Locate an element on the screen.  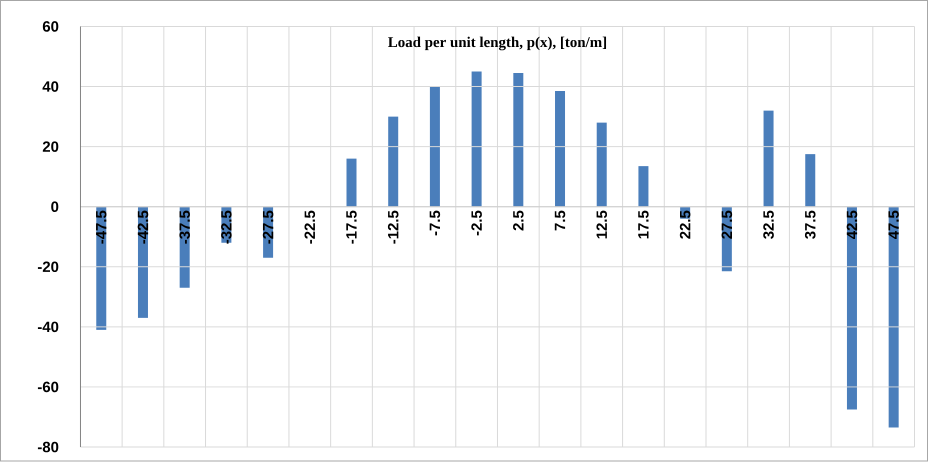
x-tick-label: 37.5 is located at coordinates (810, 225).